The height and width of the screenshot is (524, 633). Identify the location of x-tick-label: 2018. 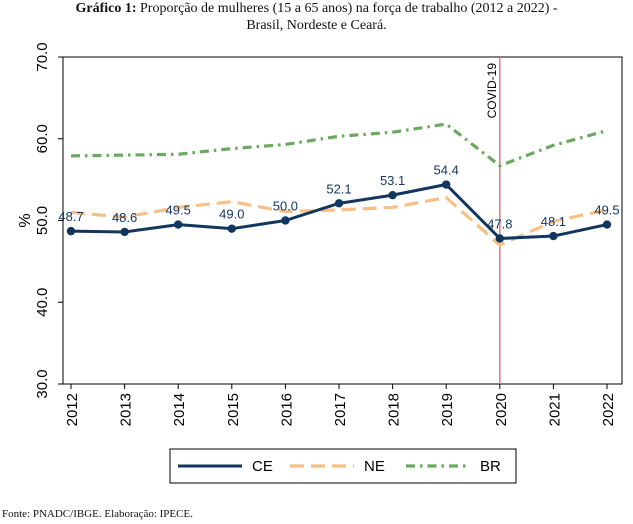
(394, 409).